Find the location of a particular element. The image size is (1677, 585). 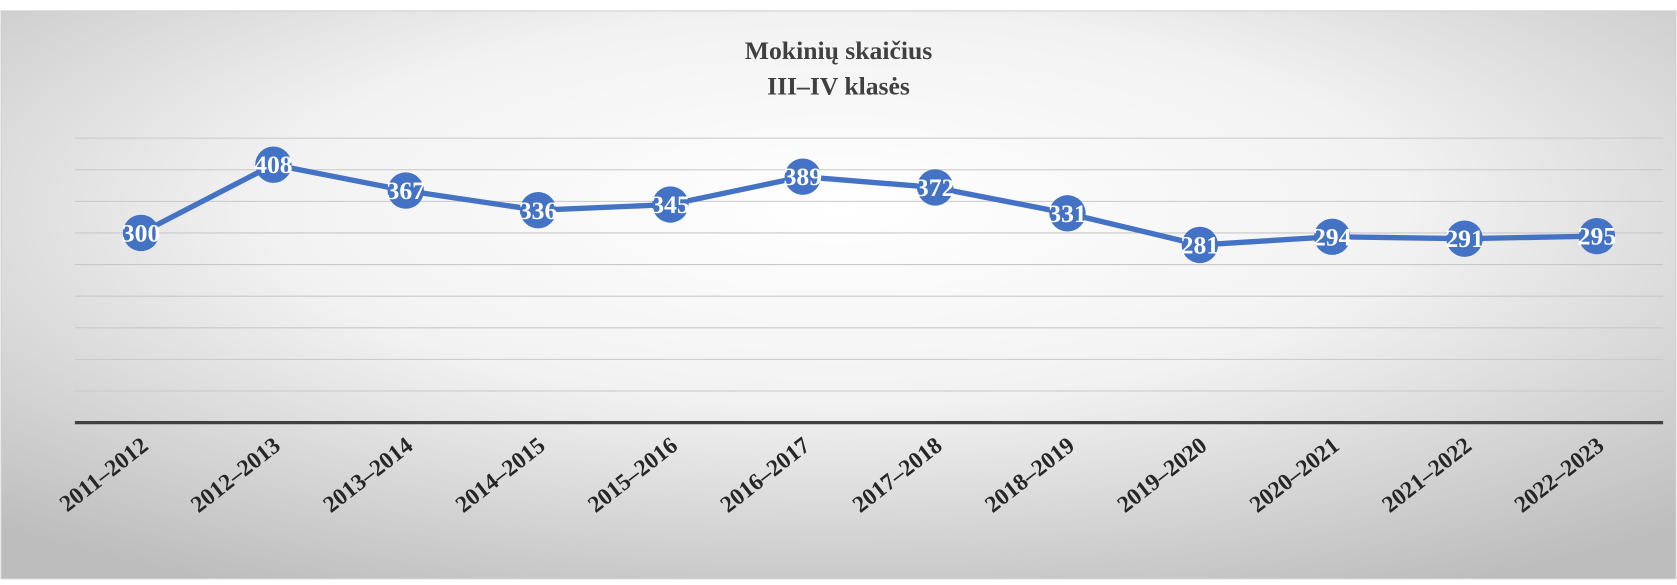

data-label: 389 is located at coordinates (803, 176).